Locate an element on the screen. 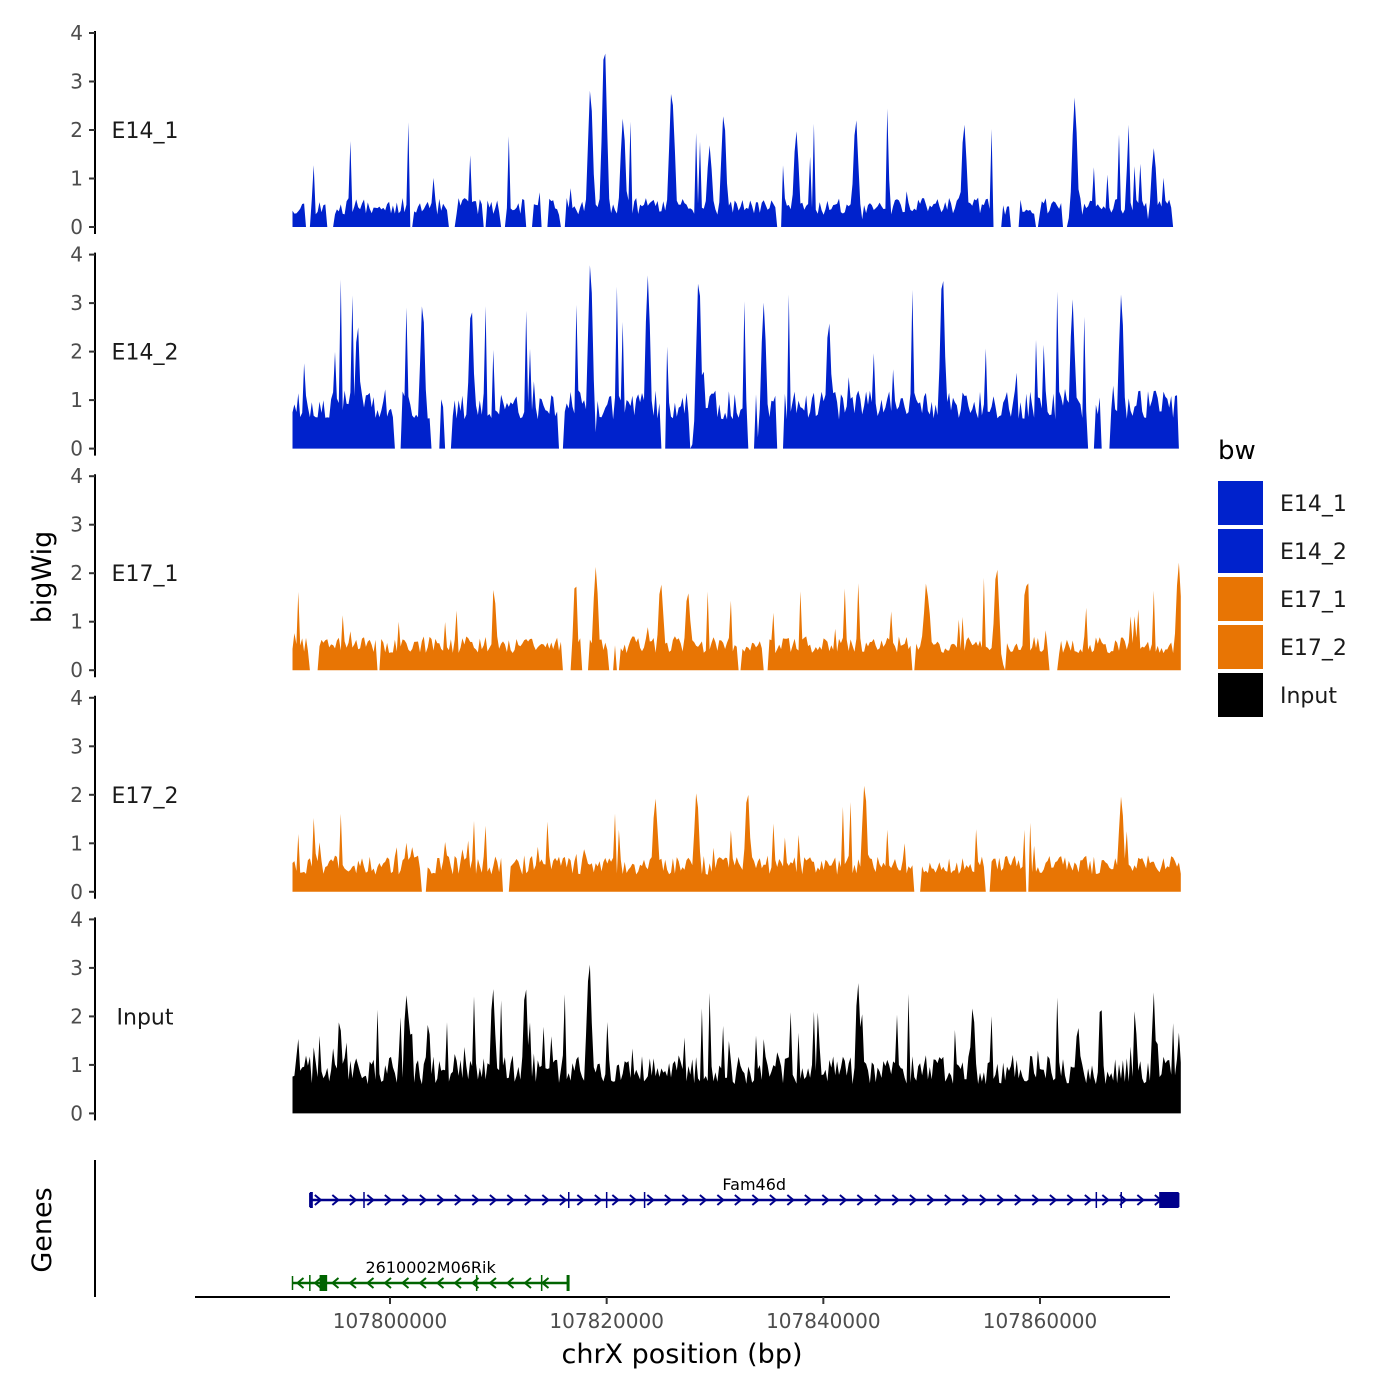 Image resolution: width=1400 pixels, height=1400 pixels. legend-item: E17_1 is located at coordinates (1282, 599).